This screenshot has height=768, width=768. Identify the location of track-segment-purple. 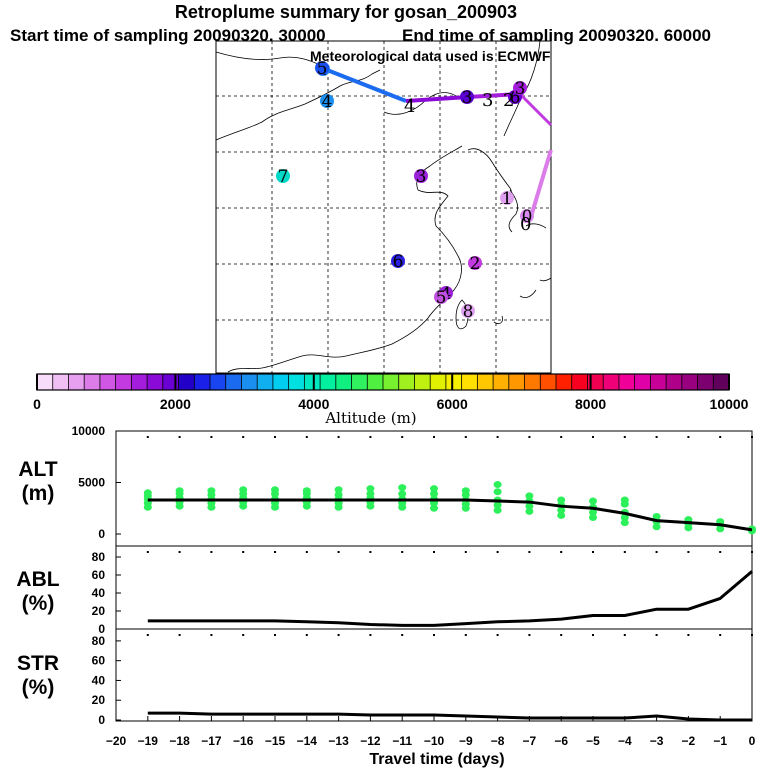
(437, 99).